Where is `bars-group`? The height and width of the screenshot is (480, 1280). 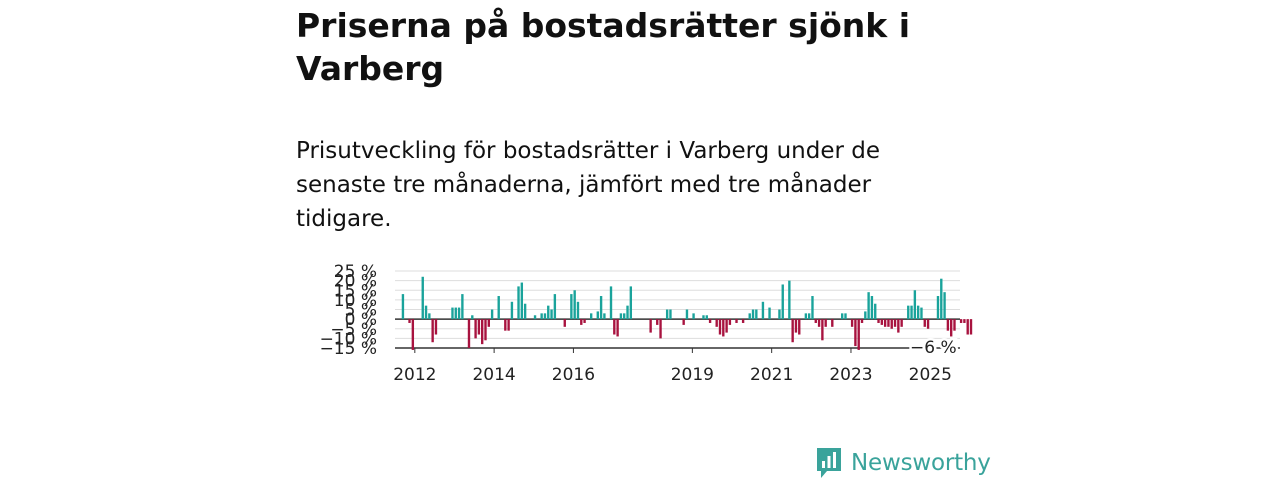 bars-group is located at coordinates (687, 313).